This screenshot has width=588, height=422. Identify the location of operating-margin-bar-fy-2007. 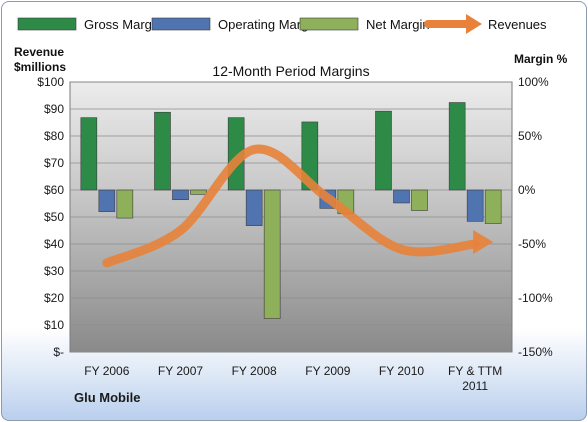
(180, 195).